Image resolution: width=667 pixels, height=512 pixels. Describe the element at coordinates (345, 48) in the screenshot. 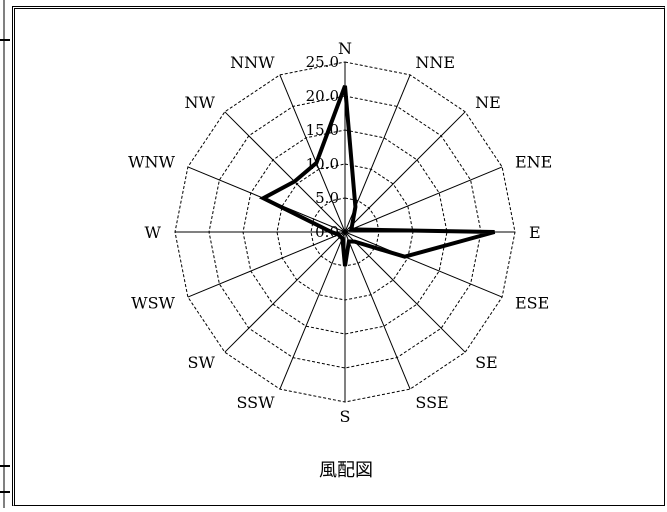

I see `direction-label-n: N` at that location.